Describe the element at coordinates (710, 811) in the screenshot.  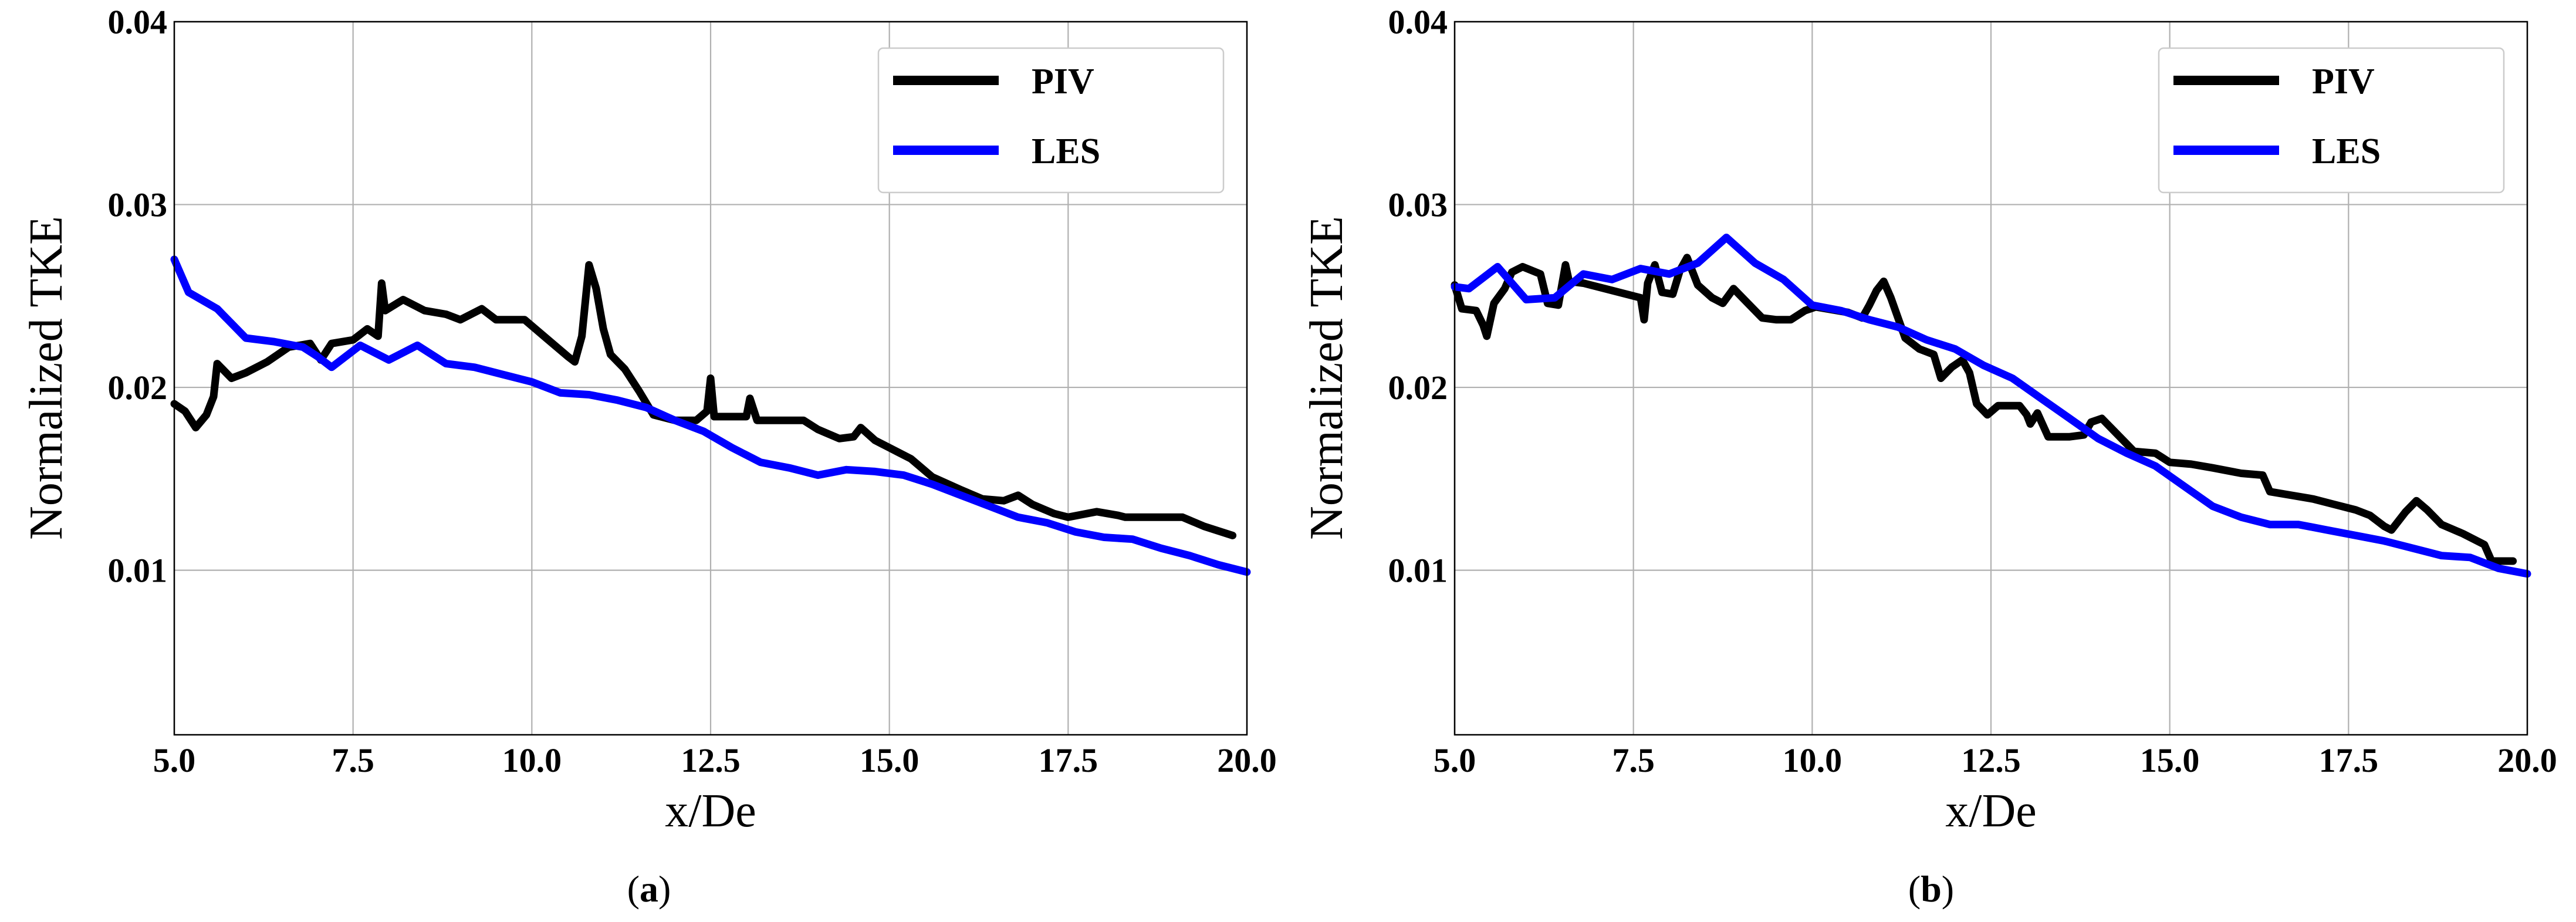
I see `x-axis-label-a: x/De` at that location.